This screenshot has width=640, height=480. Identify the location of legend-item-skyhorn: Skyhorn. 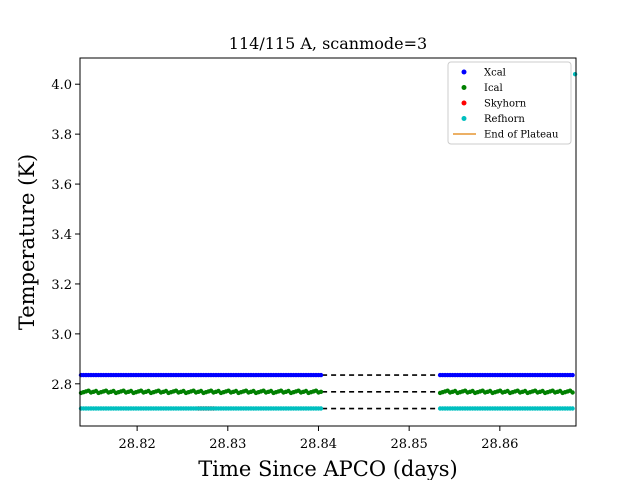
(494, 104).